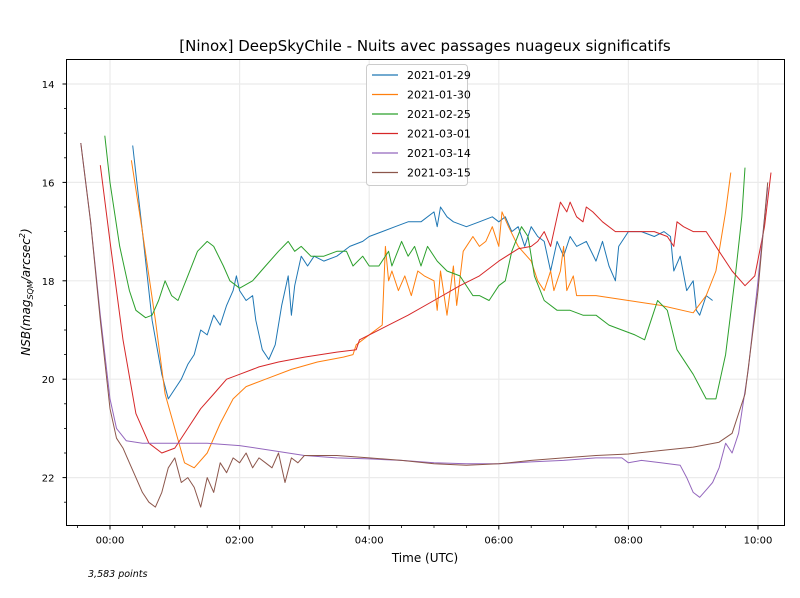 The width and height of the screenshot is (800, 598). I want to click on legend-label: 2021-03-15, so click(439, 173).